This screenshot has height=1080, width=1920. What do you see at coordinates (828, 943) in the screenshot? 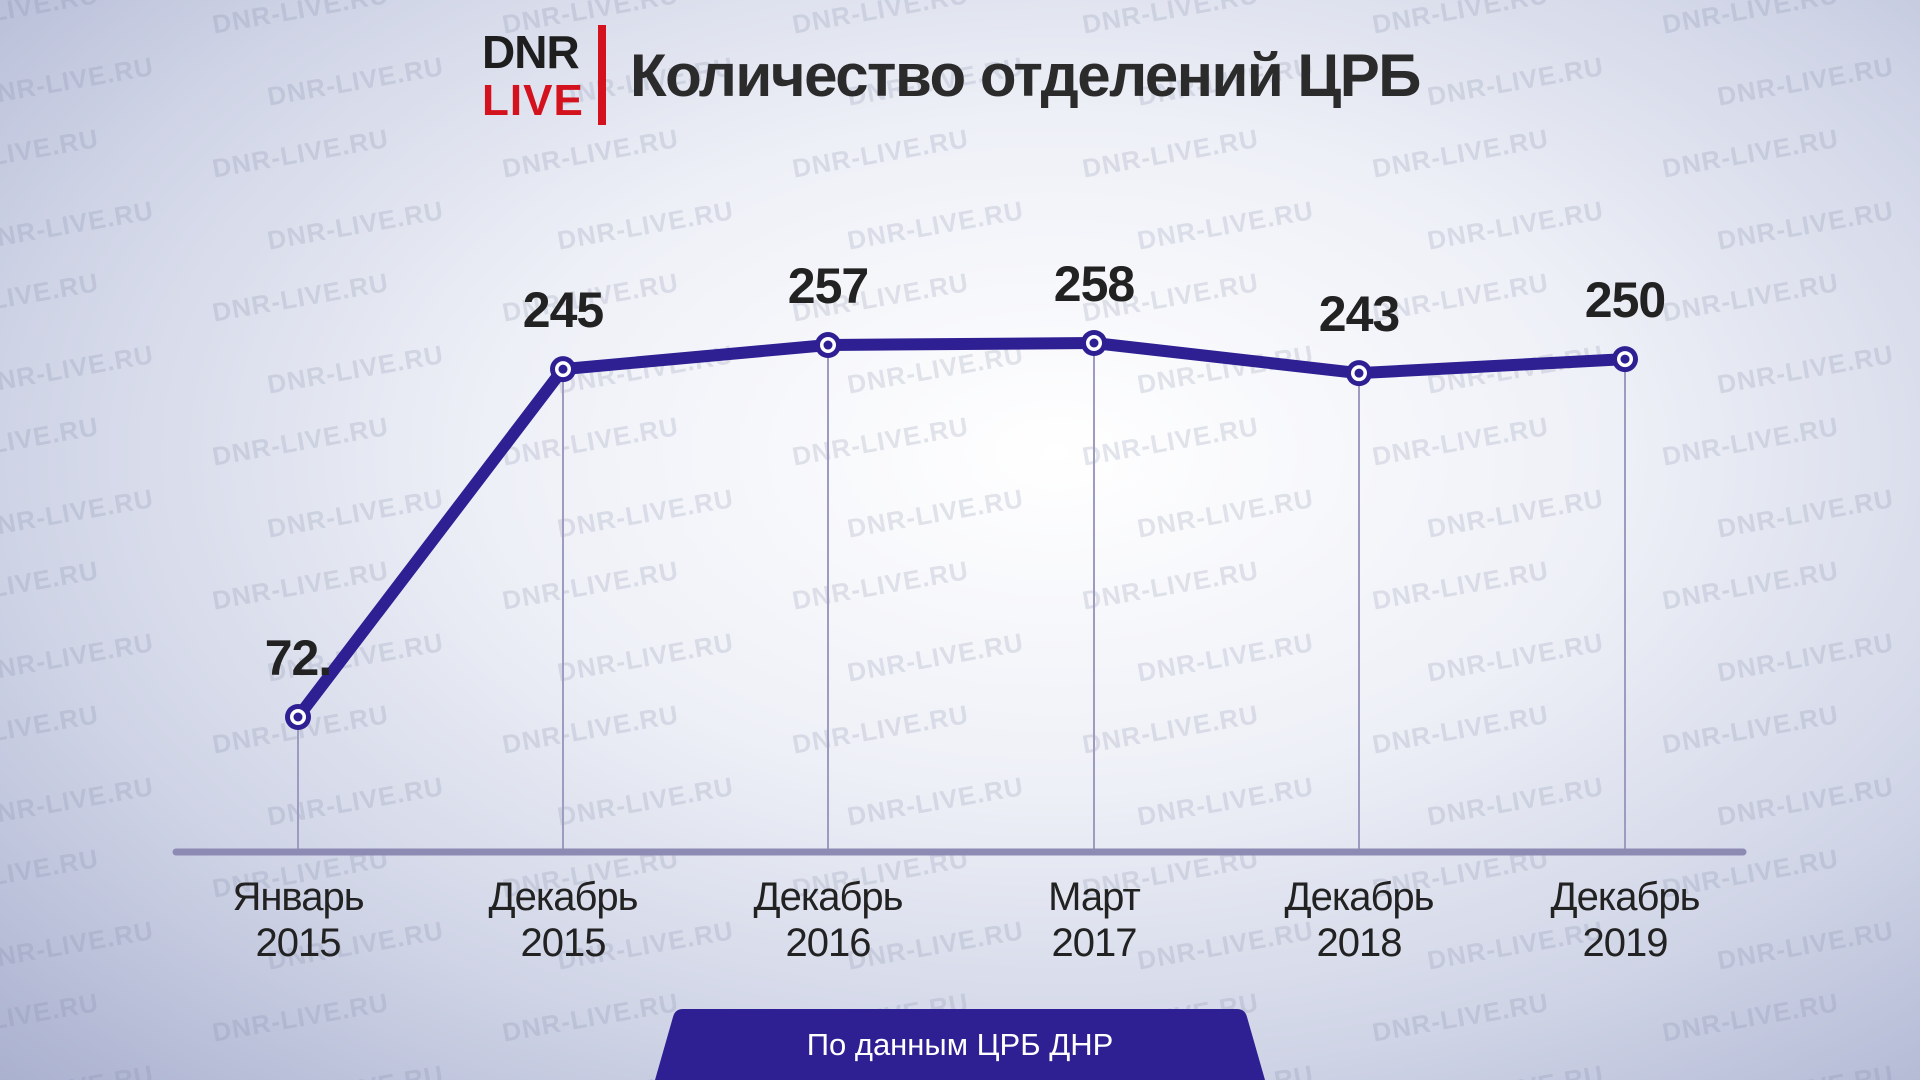
I see `x-tick-label-line: 2016` at bounding box center [828, 943].